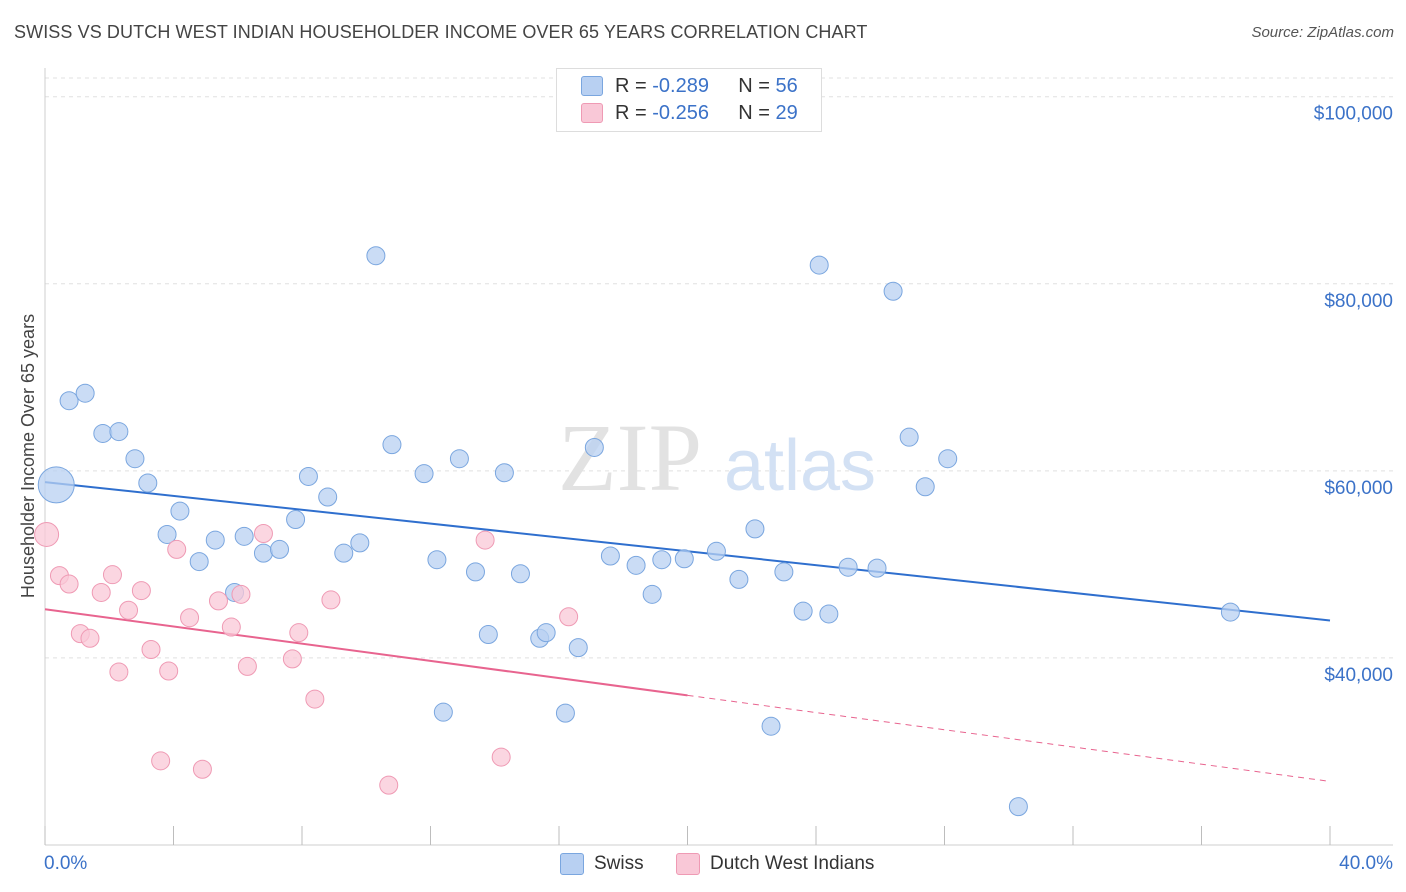  What do you see at coordinates (754, 112) in the screenshot?
I see `legend-n-label: N =` at bounding box center [754, 112].